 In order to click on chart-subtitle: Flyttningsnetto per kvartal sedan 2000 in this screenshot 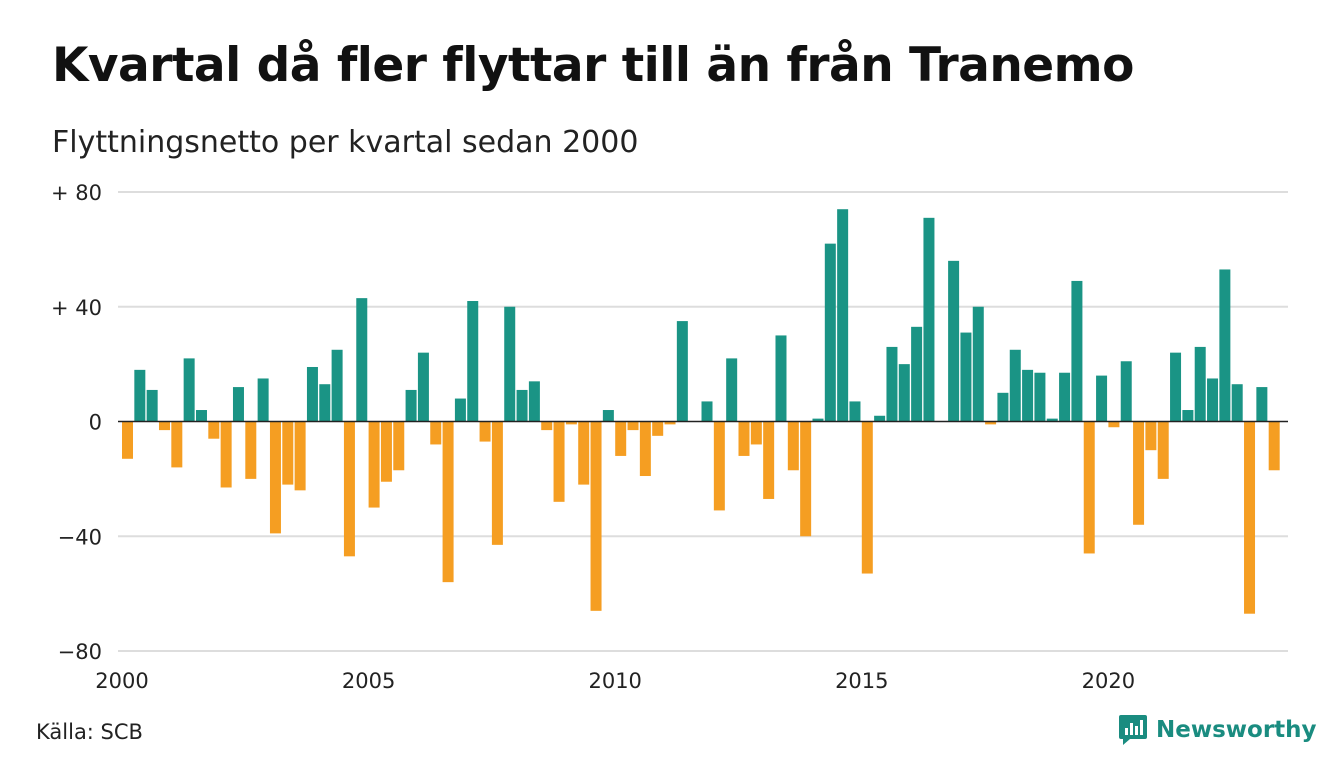, I will do `click(345, 142)`.